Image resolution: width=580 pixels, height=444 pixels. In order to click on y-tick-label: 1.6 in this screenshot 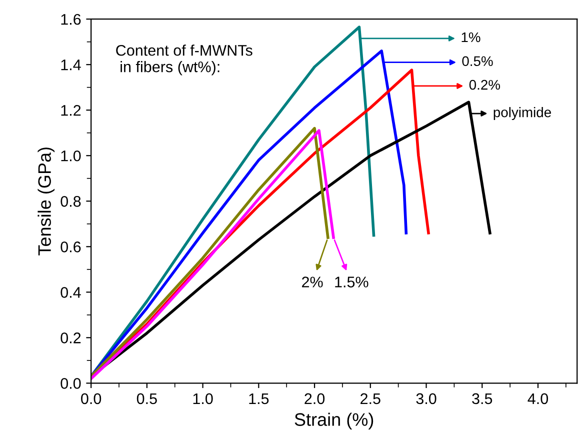, I will do `click(71, 19)`.